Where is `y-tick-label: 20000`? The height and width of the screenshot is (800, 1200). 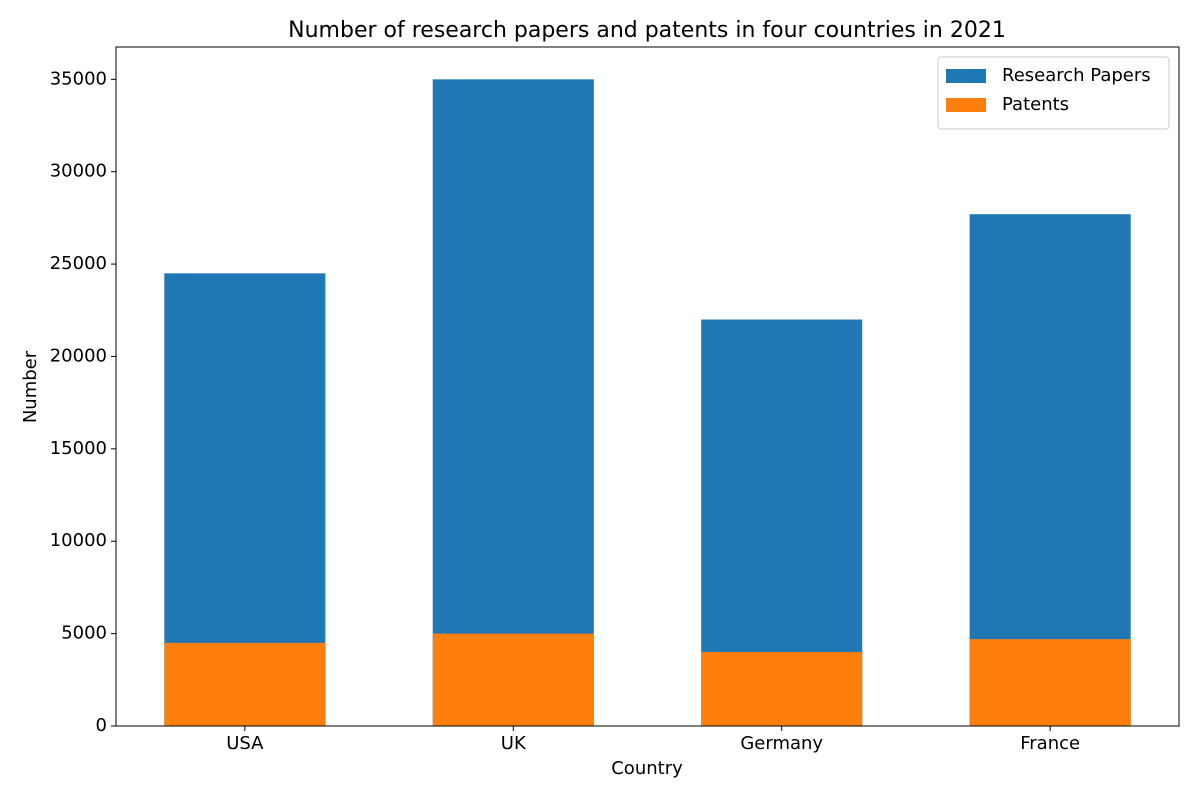
y-tick-label: 20000 is located at coordinates (78, 355).